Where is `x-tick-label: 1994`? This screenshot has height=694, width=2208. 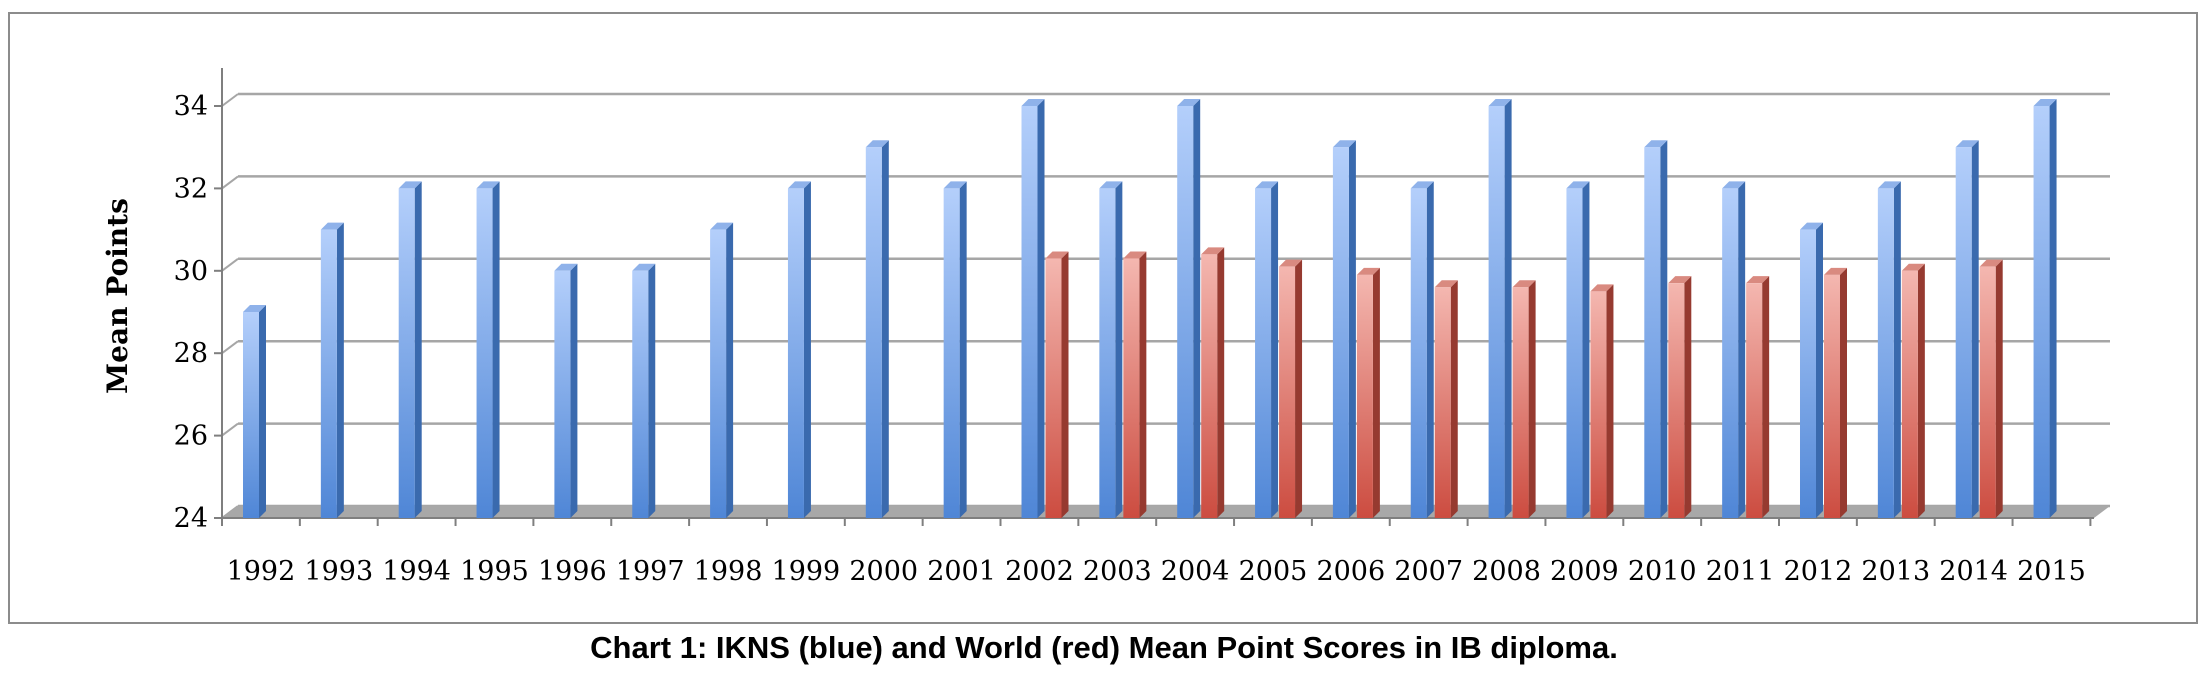
x-tick-label: 1994 is located at coordinates (416, 571).